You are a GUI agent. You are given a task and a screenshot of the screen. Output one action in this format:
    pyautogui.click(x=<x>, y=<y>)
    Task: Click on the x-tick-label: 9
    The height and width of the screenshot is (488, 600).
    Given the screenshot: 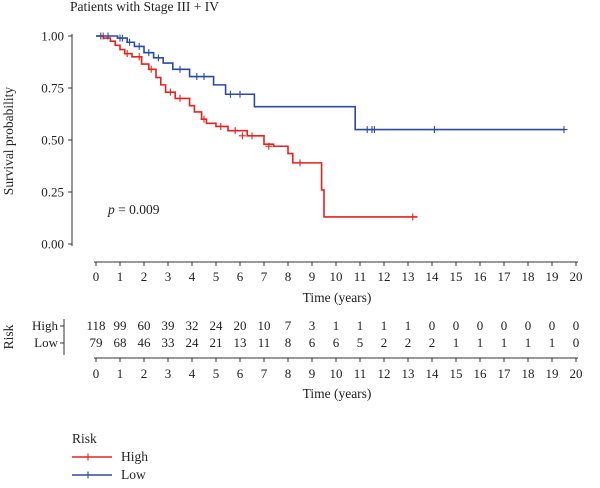 What is the action you would take?
    pyautogui.click(x=312, y=276)
    